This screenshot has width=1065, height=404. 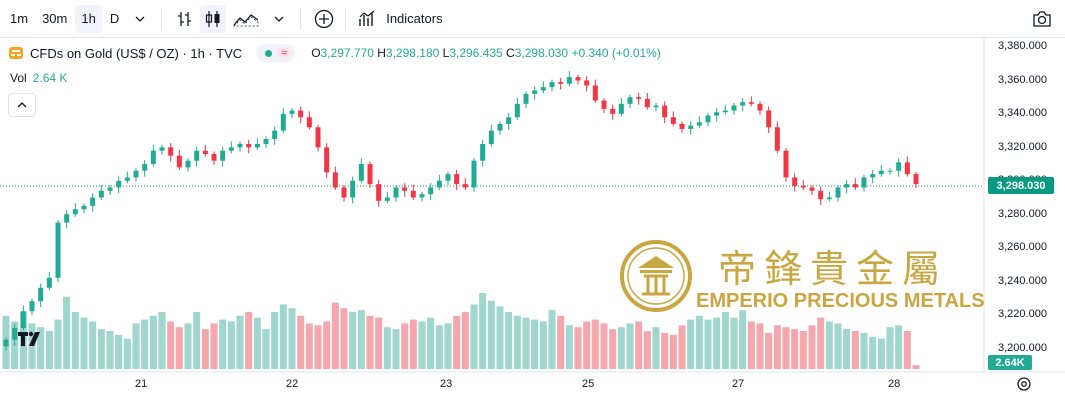 What do you see at coordinates (140, 19) in the screenshot?
I see `interval-dropdown-chevron-icon` at bounding box center [140, 19].